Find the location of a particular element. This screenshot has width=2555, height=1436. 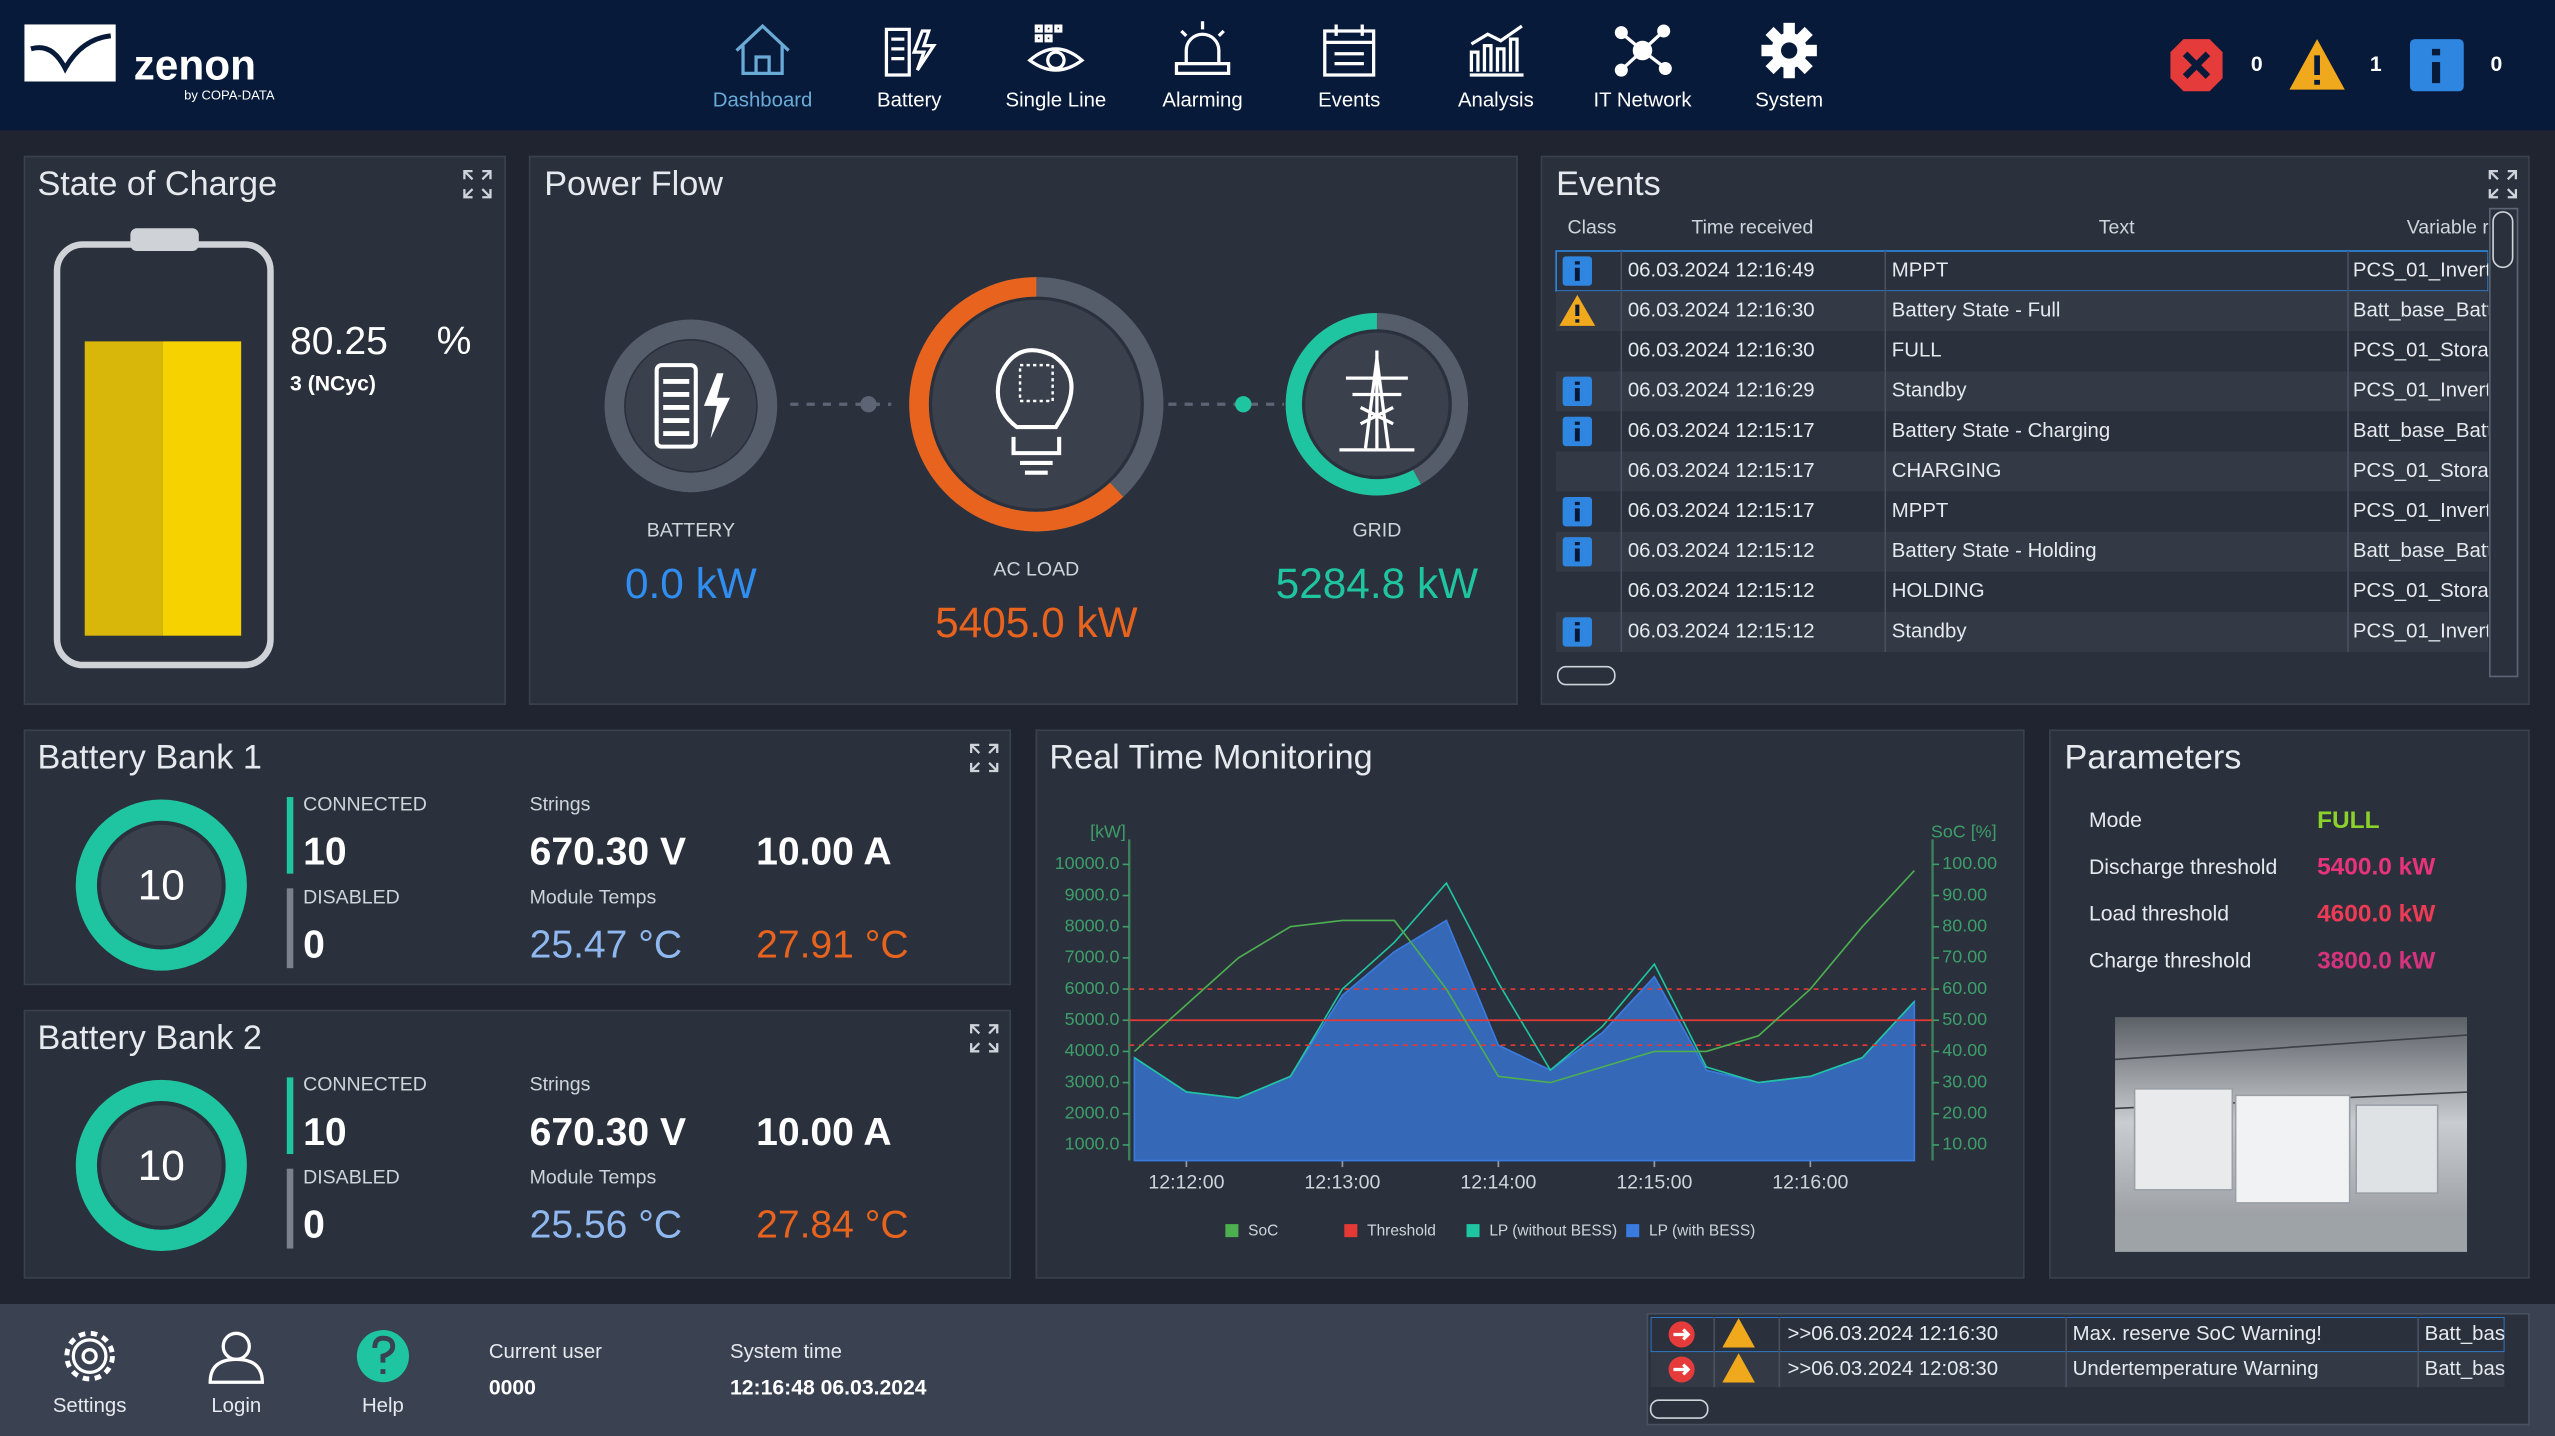

event-text: HOLDING is located at coordinates (1938, 591).